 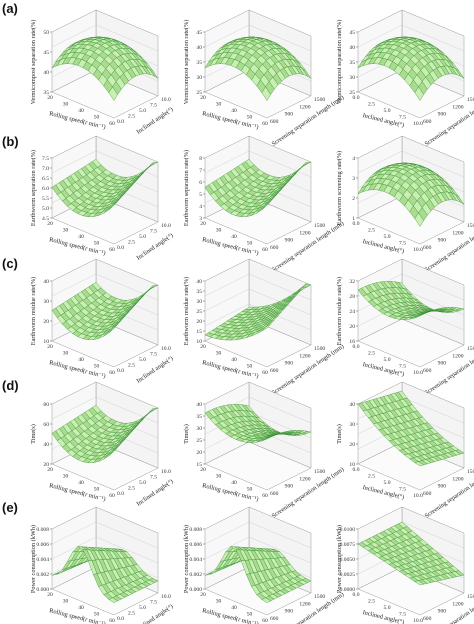 I want to click on z-tick-label: 16, so click(x=352, y=342).